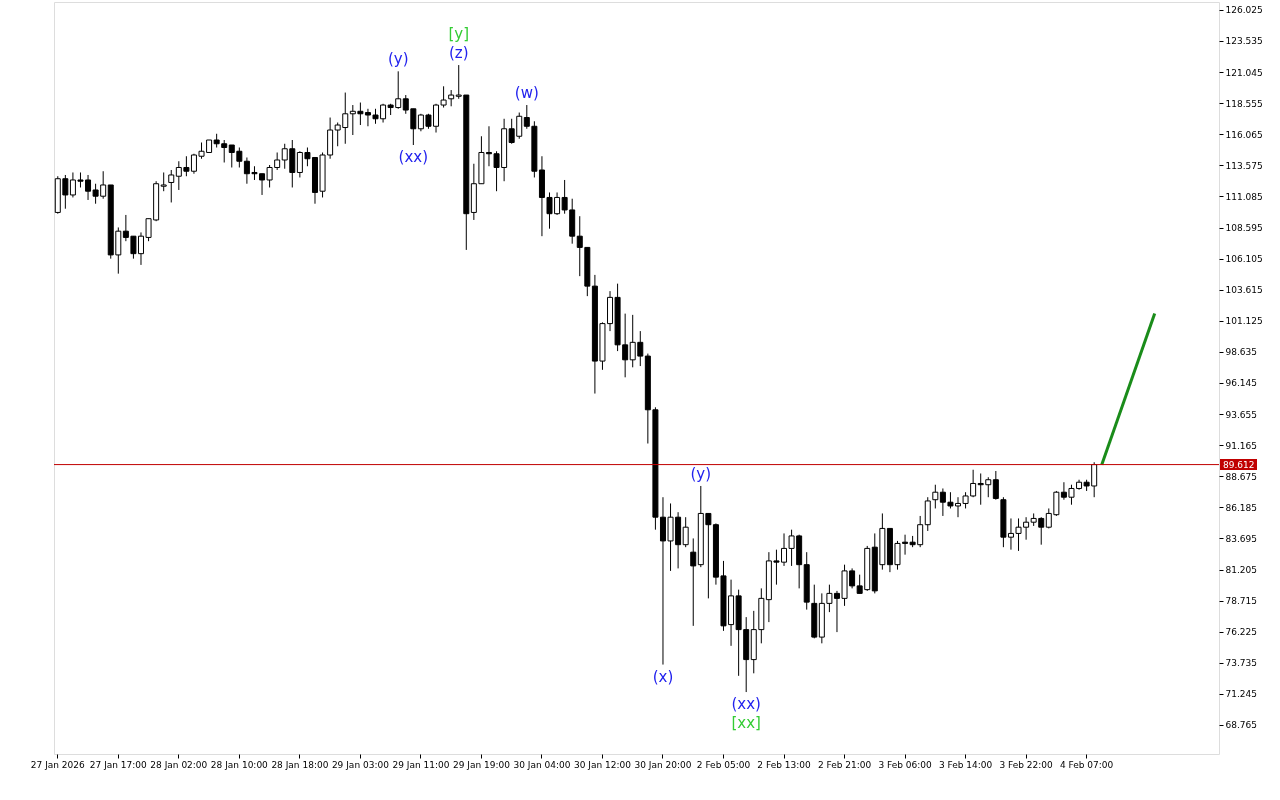 This screenshot has height=800, width=1280. I want to click on x-tick-label: 3 Feb 06:00, so click(905, 764).